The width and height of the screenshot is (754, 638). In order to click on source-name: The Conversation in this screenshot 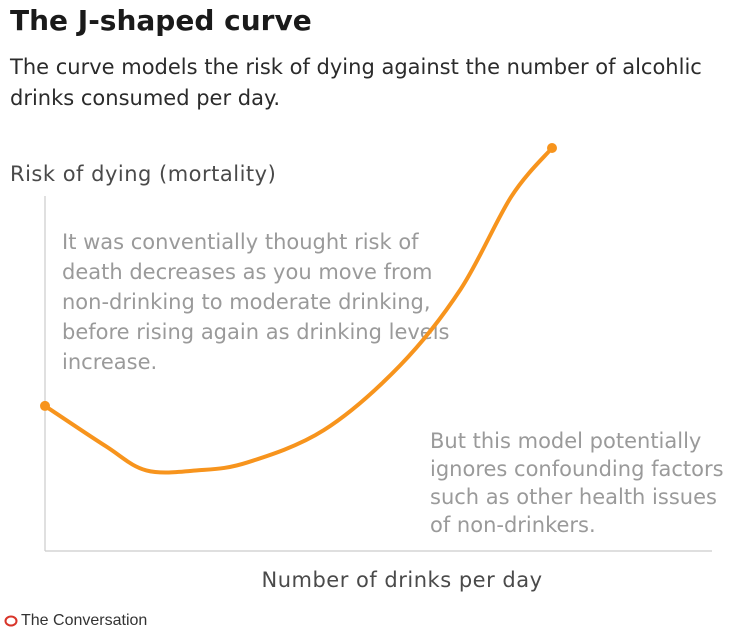, I will do `click(84, 620)`.